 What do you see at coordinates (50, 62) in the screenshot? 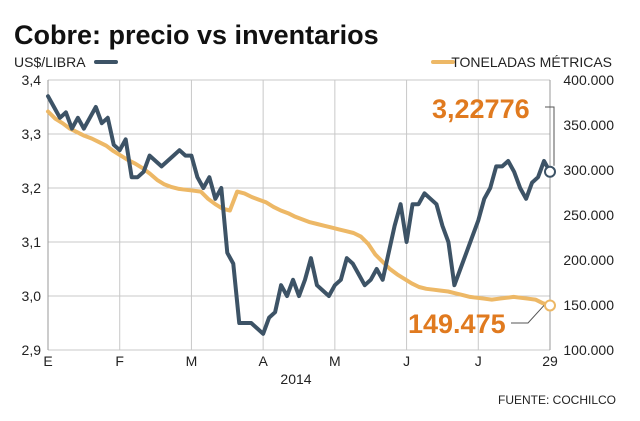
I see `left-axis-label: US$/LIBRA` at bounding box center [50, 62].